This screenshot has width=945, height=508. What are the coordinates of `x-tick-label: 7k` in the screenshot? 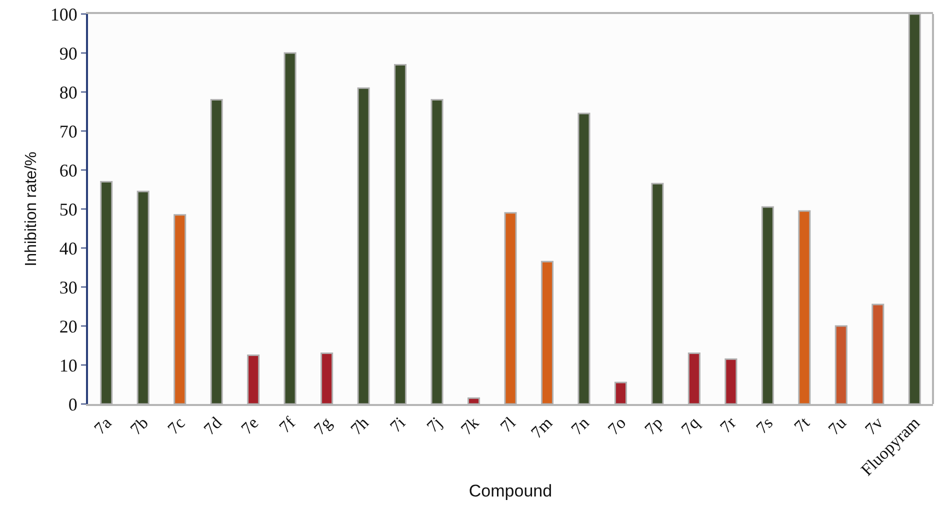 It's located at (470, 425).